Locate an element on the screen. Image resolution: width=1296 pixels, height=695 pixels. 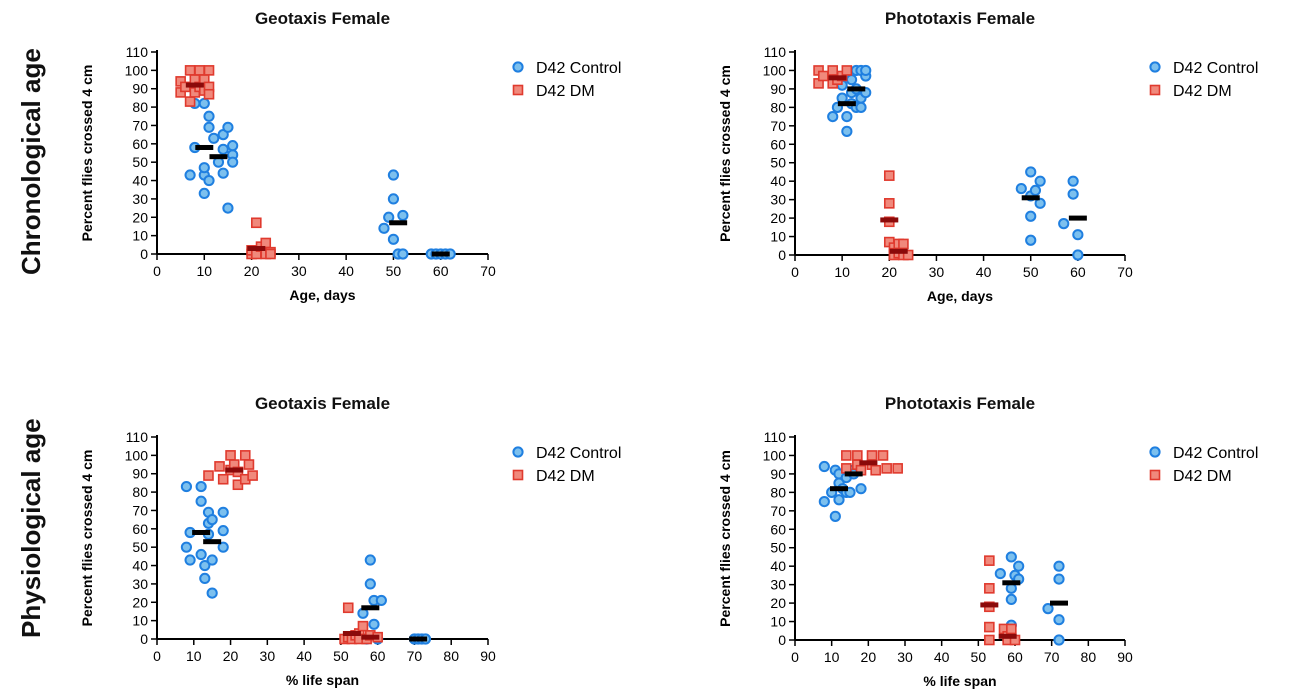
x-tick-label: 0 is located at coordinates (795, 272).